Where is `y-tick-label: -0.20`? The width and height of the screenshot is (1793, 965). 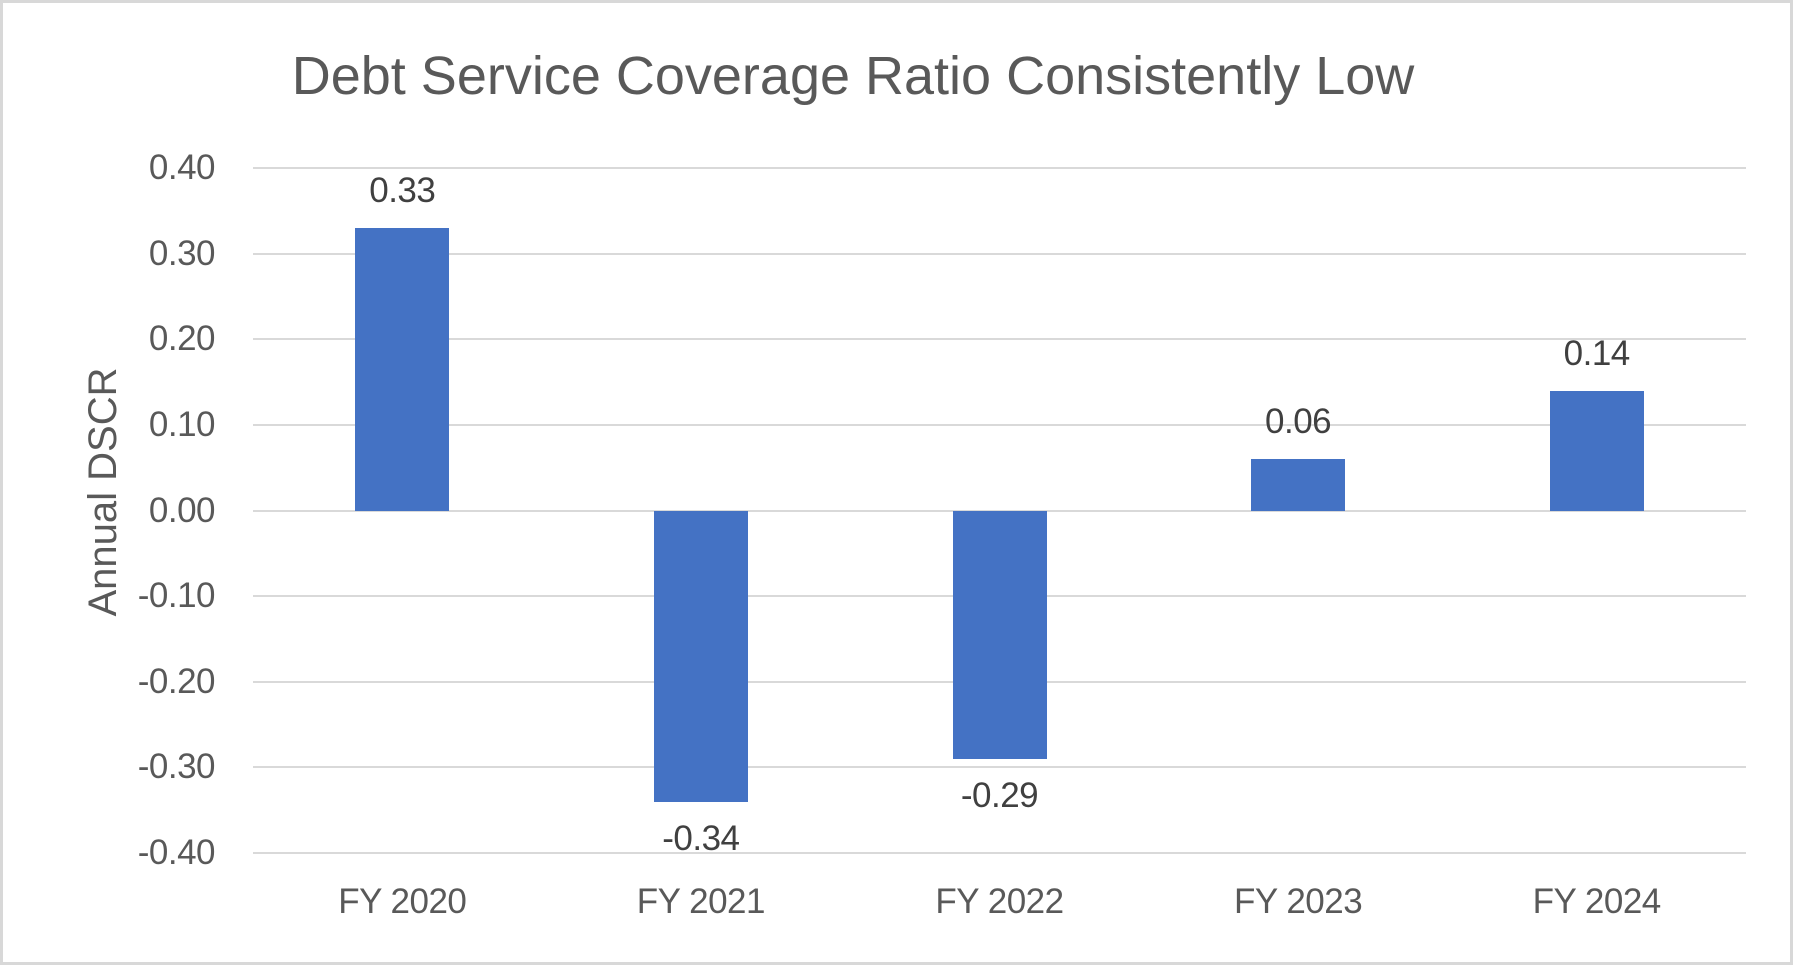
y-tick-label: -0.20 is located at coordinates (176, 681).